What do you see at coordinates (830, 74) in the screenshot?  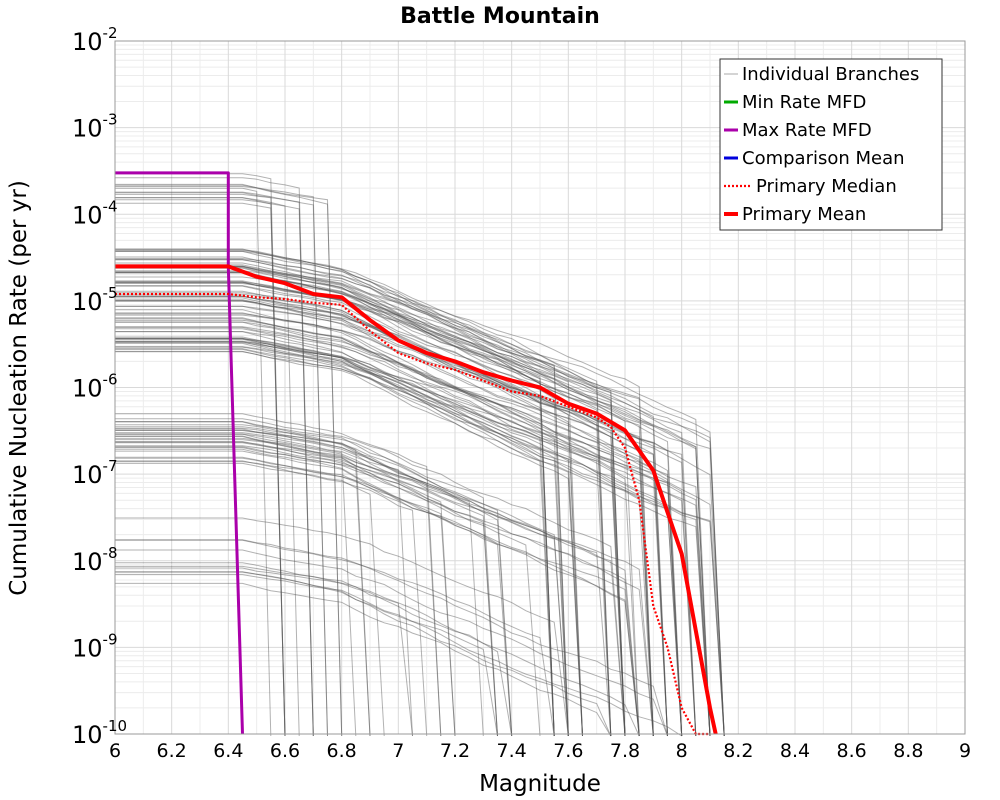 I see `legend-label: Individual Branches` at bounding box center [830, 74].